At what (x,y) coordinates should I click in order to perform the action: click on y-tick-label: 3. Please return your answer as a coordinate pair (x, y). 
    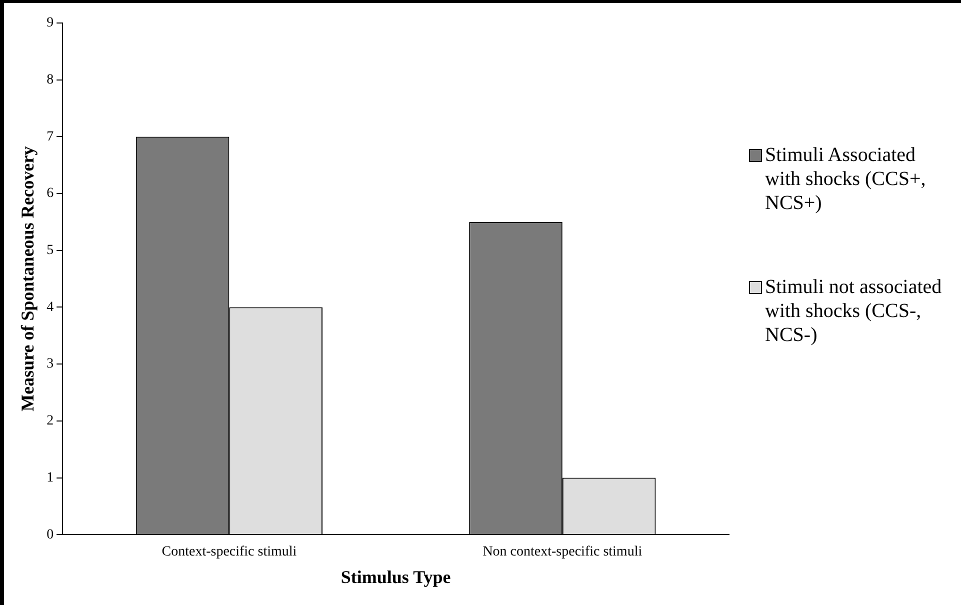
    Looking at the image, I should click on (50, 364).